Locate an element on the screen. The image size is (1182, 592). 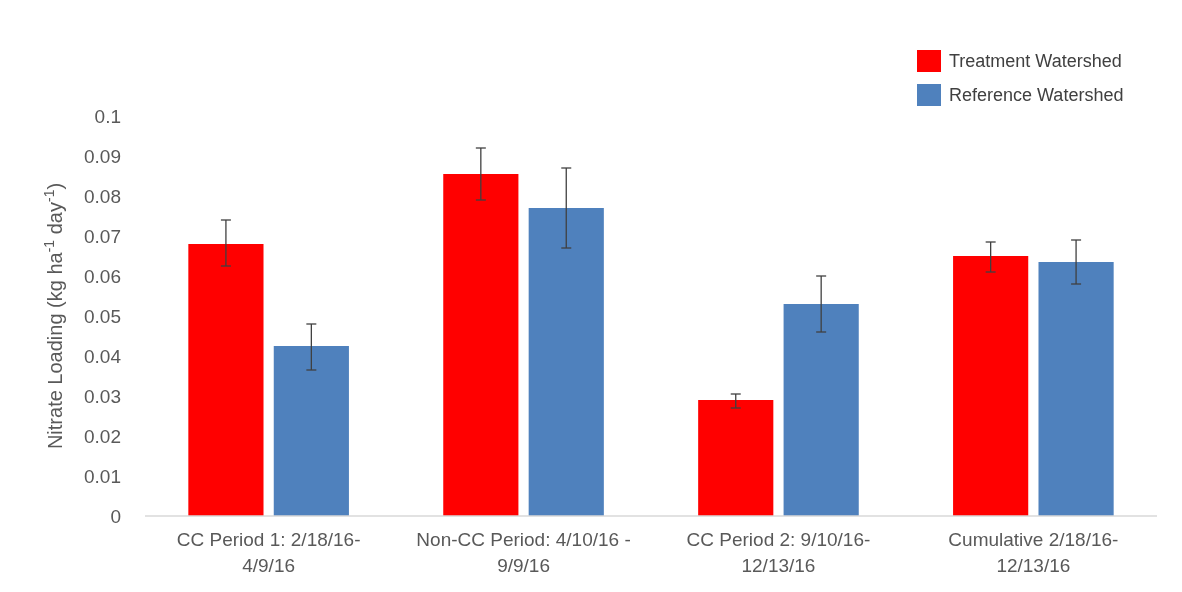
y-tick-label: 0.04 is located at coordinates (103, 356).